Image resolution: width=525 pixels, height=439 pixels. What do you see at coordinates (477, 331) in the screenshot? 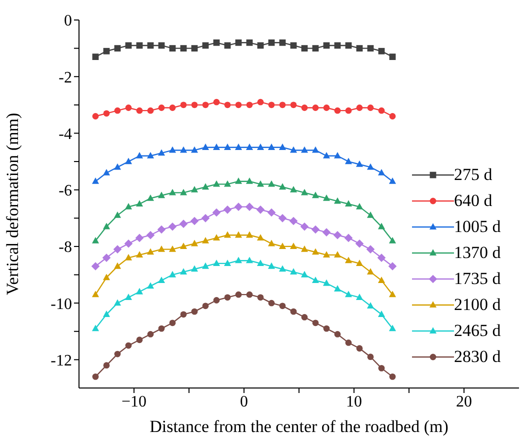
I see `legend-label: 2465 d` at bounding box center [477, 331].